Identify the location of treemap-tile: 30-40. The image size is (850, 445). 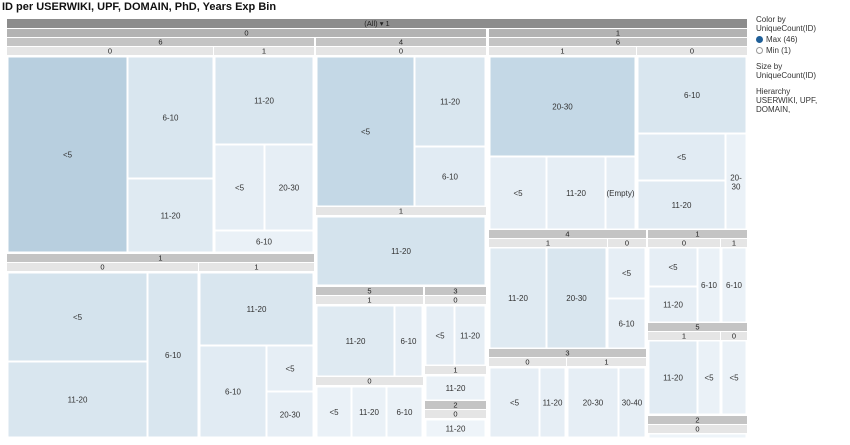
(632, 402).